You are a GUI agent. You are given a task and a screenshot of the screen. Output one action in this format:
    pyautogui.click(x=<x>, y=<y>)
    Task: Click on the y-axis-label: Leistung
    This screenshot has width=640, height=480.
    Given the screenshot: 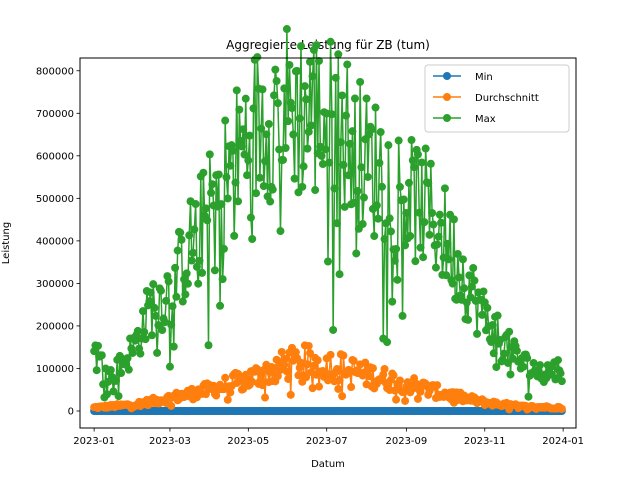 What is the action you would take?
    pyautogui.click(x=6, y=243)
    